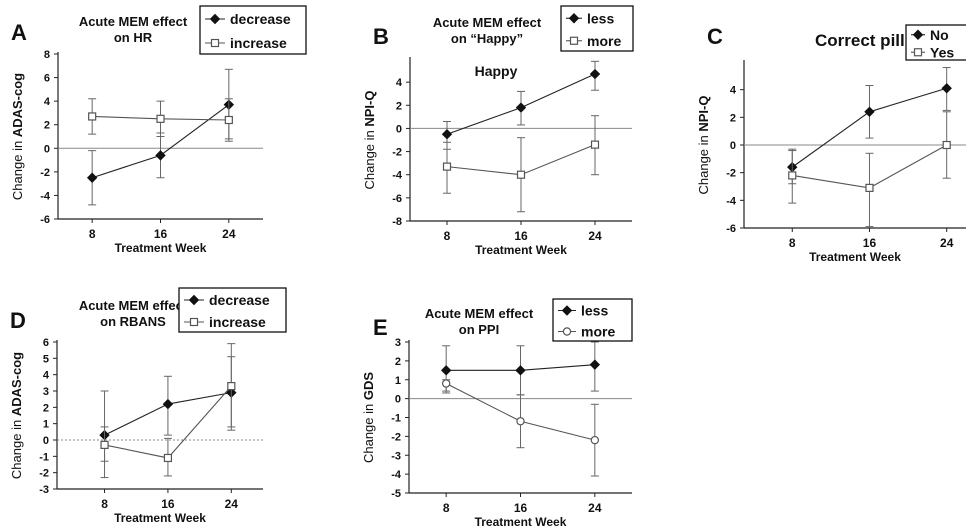  What do you see at coordinates (232, 310) in the screenshot?
I see `legend-box` at bounding box center [232, 310].